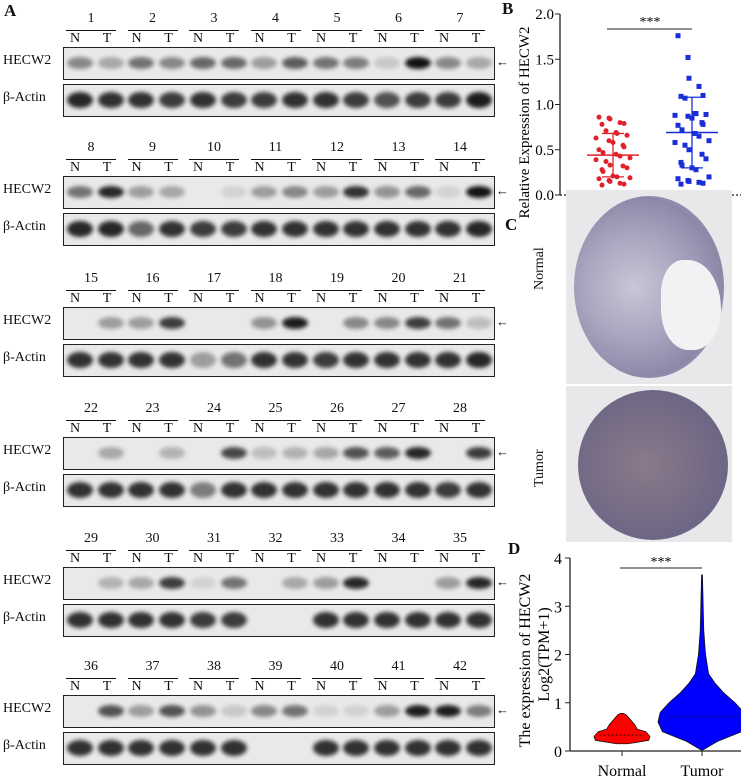 Image resolution: width=741 pixels, height=781 pixels. I want to click on sample-number: 6, so click(398, 18).